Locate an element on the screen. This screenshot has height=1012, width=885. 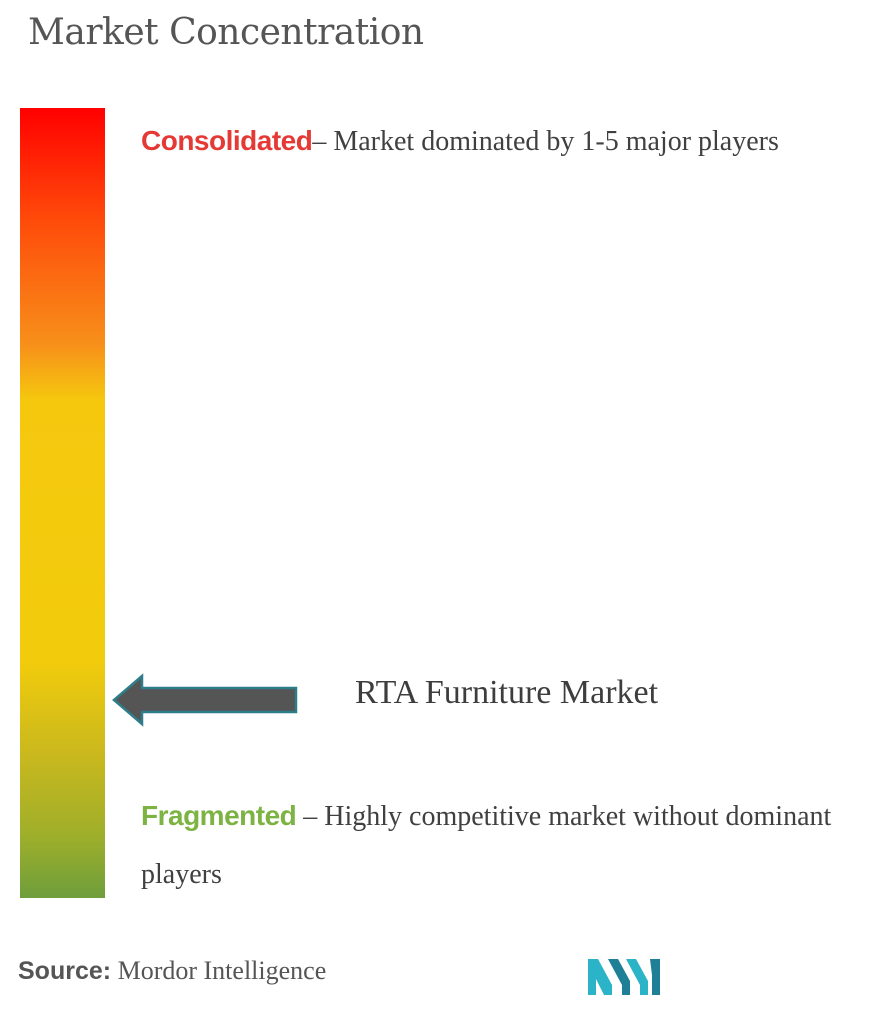
consolidated-label: Consolidated is located at coordinates (227, 140).